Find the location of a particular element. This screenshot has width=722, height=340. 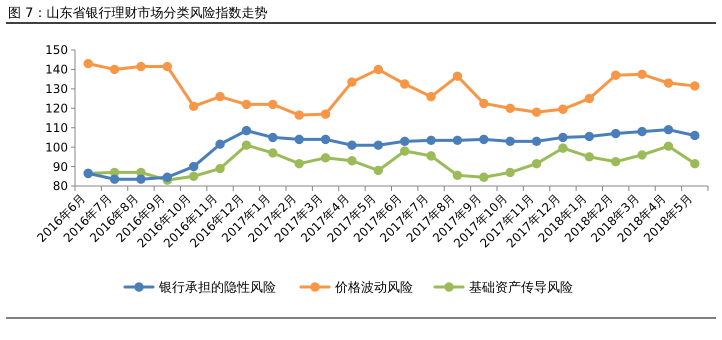

legend-label: 基础资产传导风险 is located at coordinates (521, 288).